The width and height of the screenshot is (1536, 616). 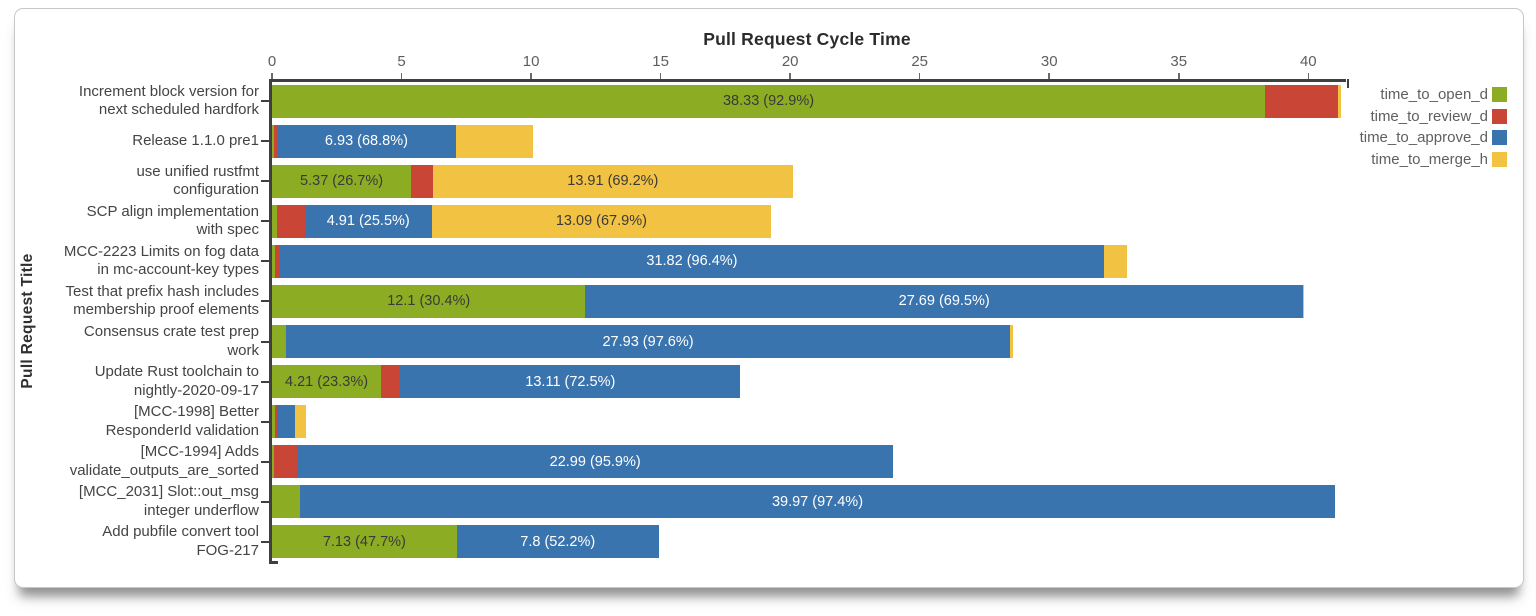 I want to click on data-label: 27.69 (69.5%), so click(x=944, y=301).